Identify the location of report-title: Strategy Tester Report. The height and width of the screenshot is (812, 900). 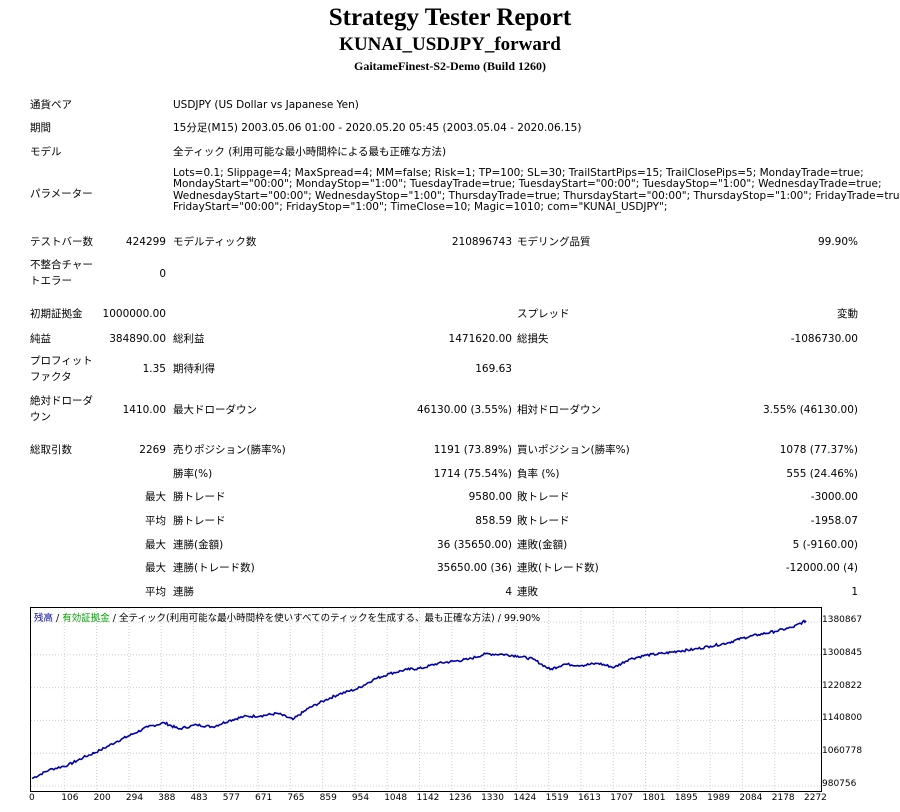
(450, 17).